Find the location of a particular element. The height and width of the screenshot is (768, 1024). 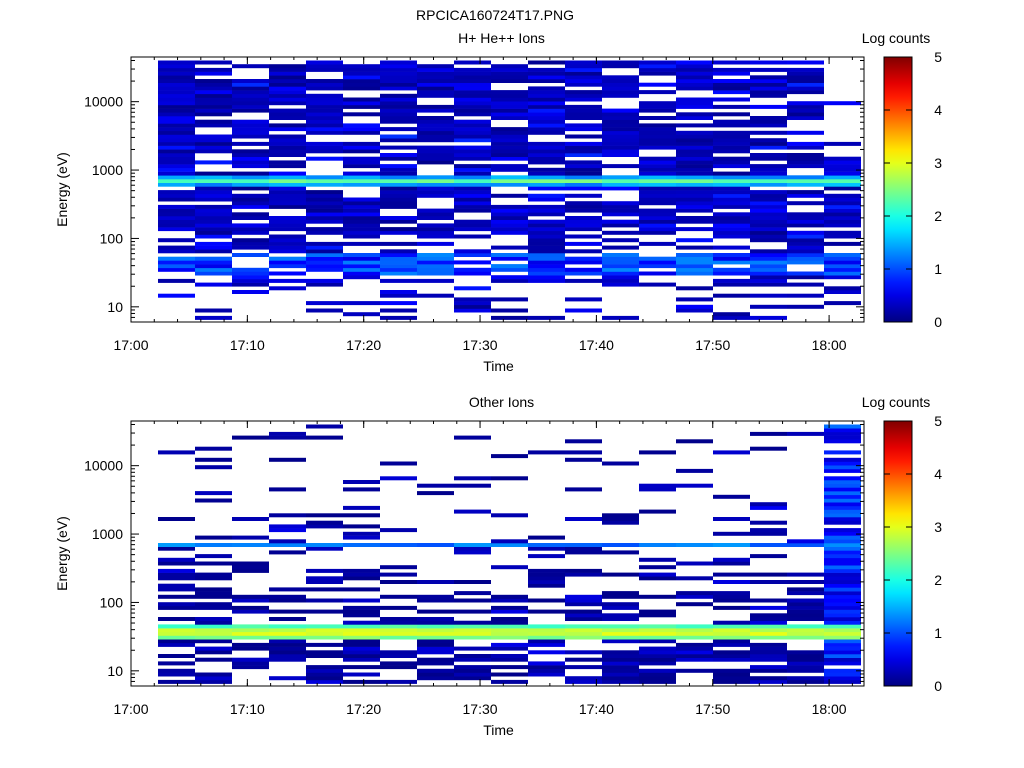

colorbar is located at coordinates (898, 189).